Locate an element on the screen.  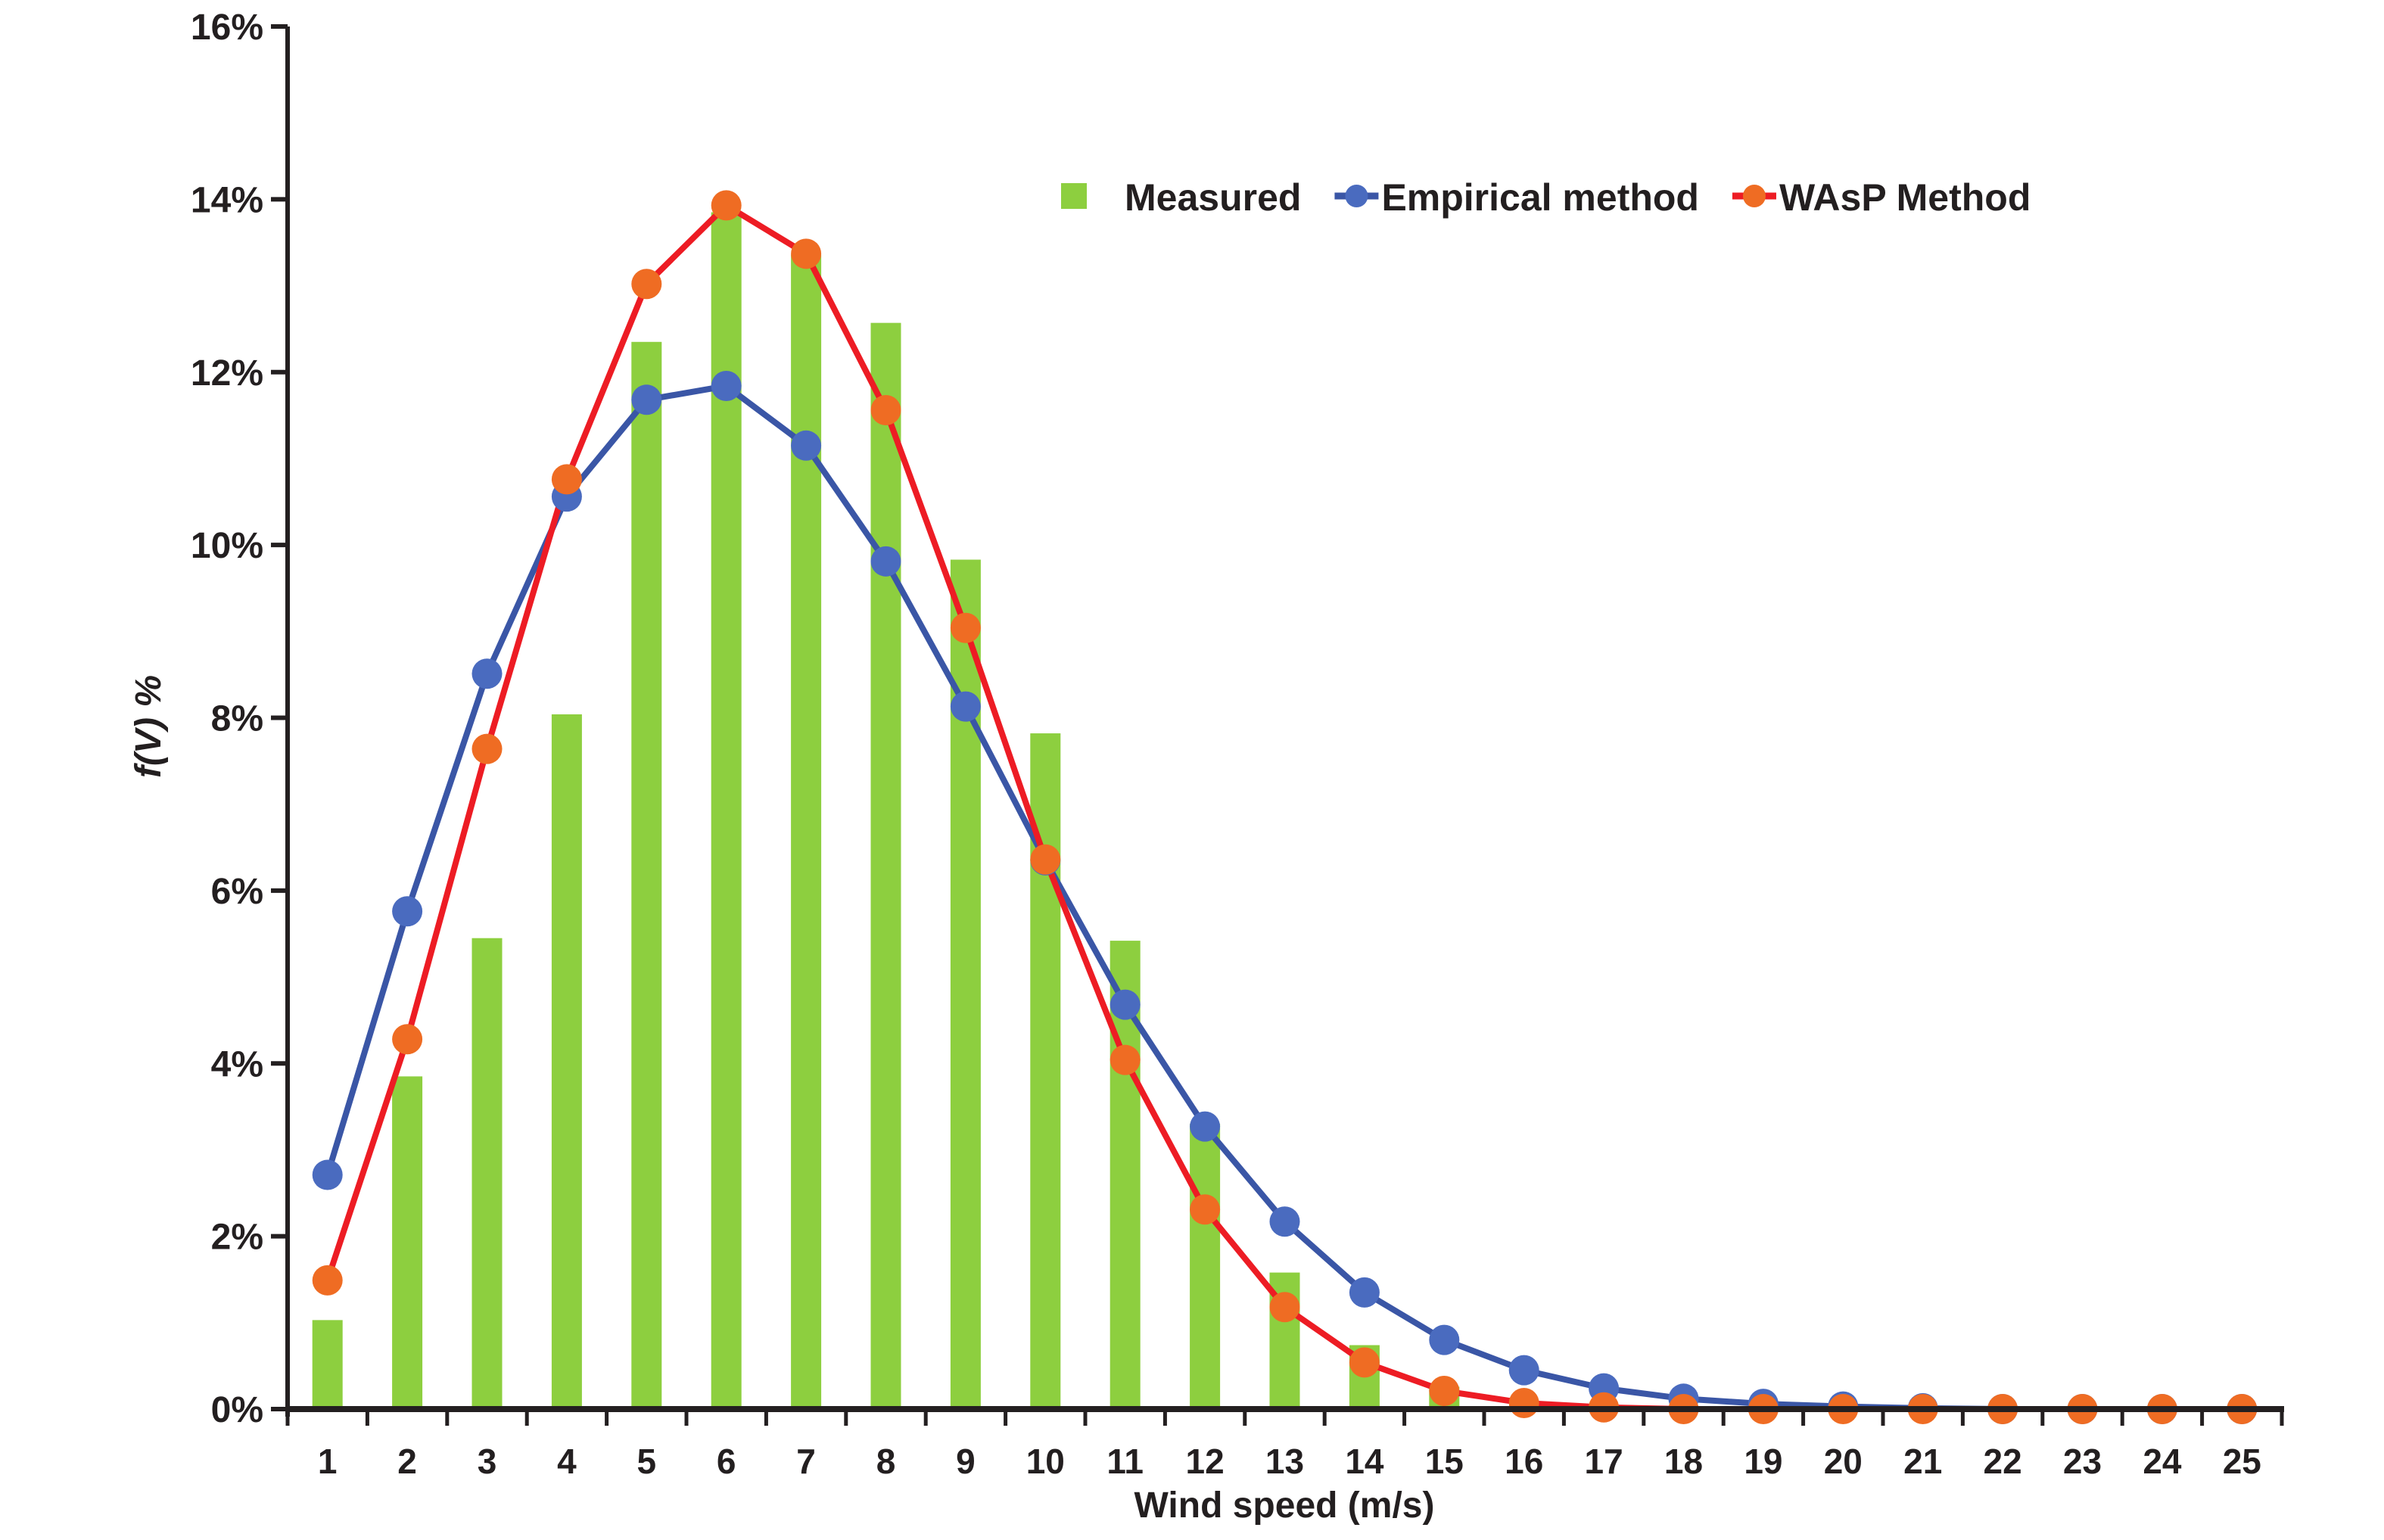
x-tick-label: 10 is located at coordinates (1045, 1461).